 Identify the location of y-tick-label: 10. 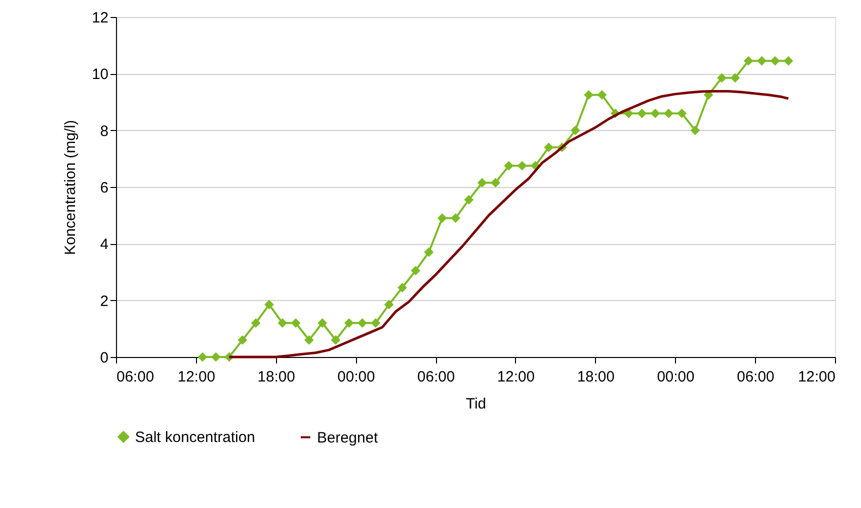
(100, 75).